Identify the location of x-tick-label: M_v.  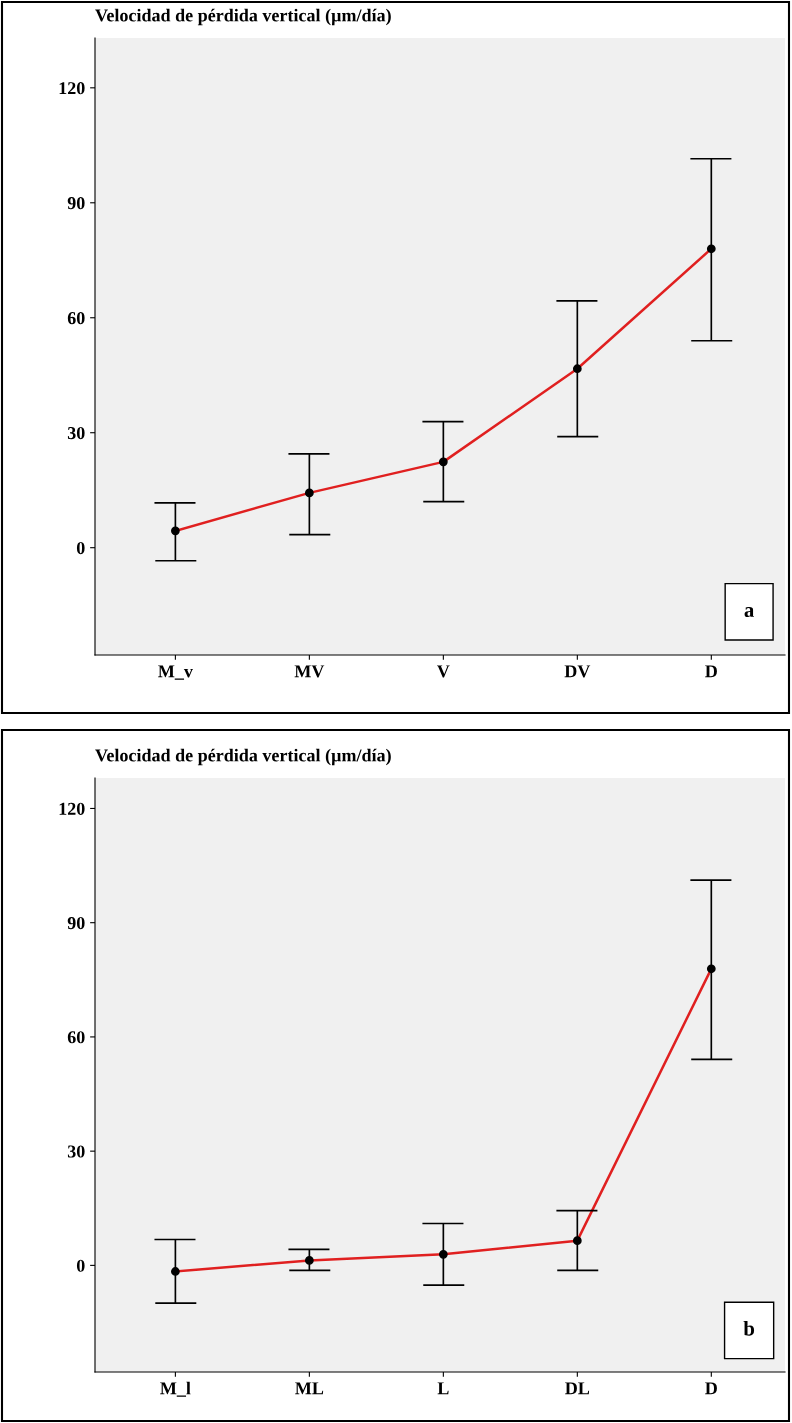
(175, 672).